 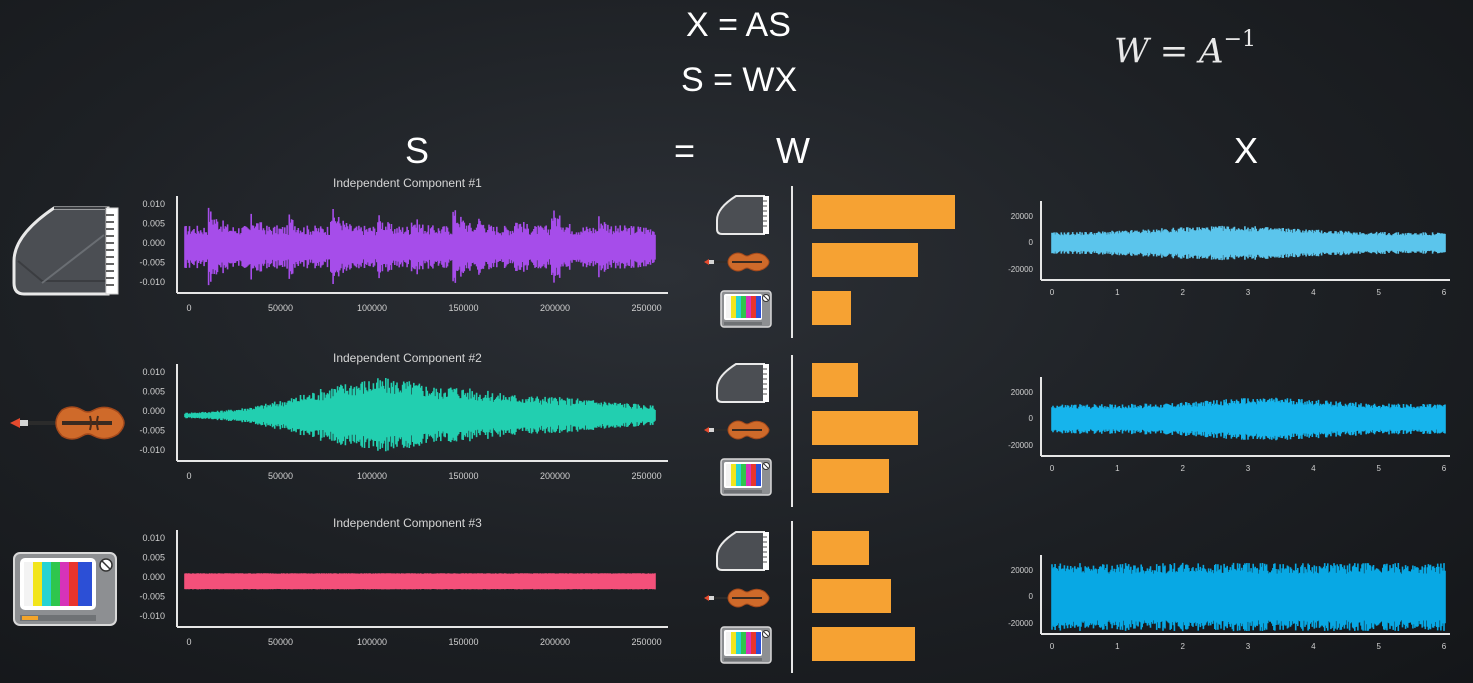 I want to click on mixture-2-waveform-chart: 20000 0 -20000 0 1 2 3 4 5 6, so click(x=1229, y=425).